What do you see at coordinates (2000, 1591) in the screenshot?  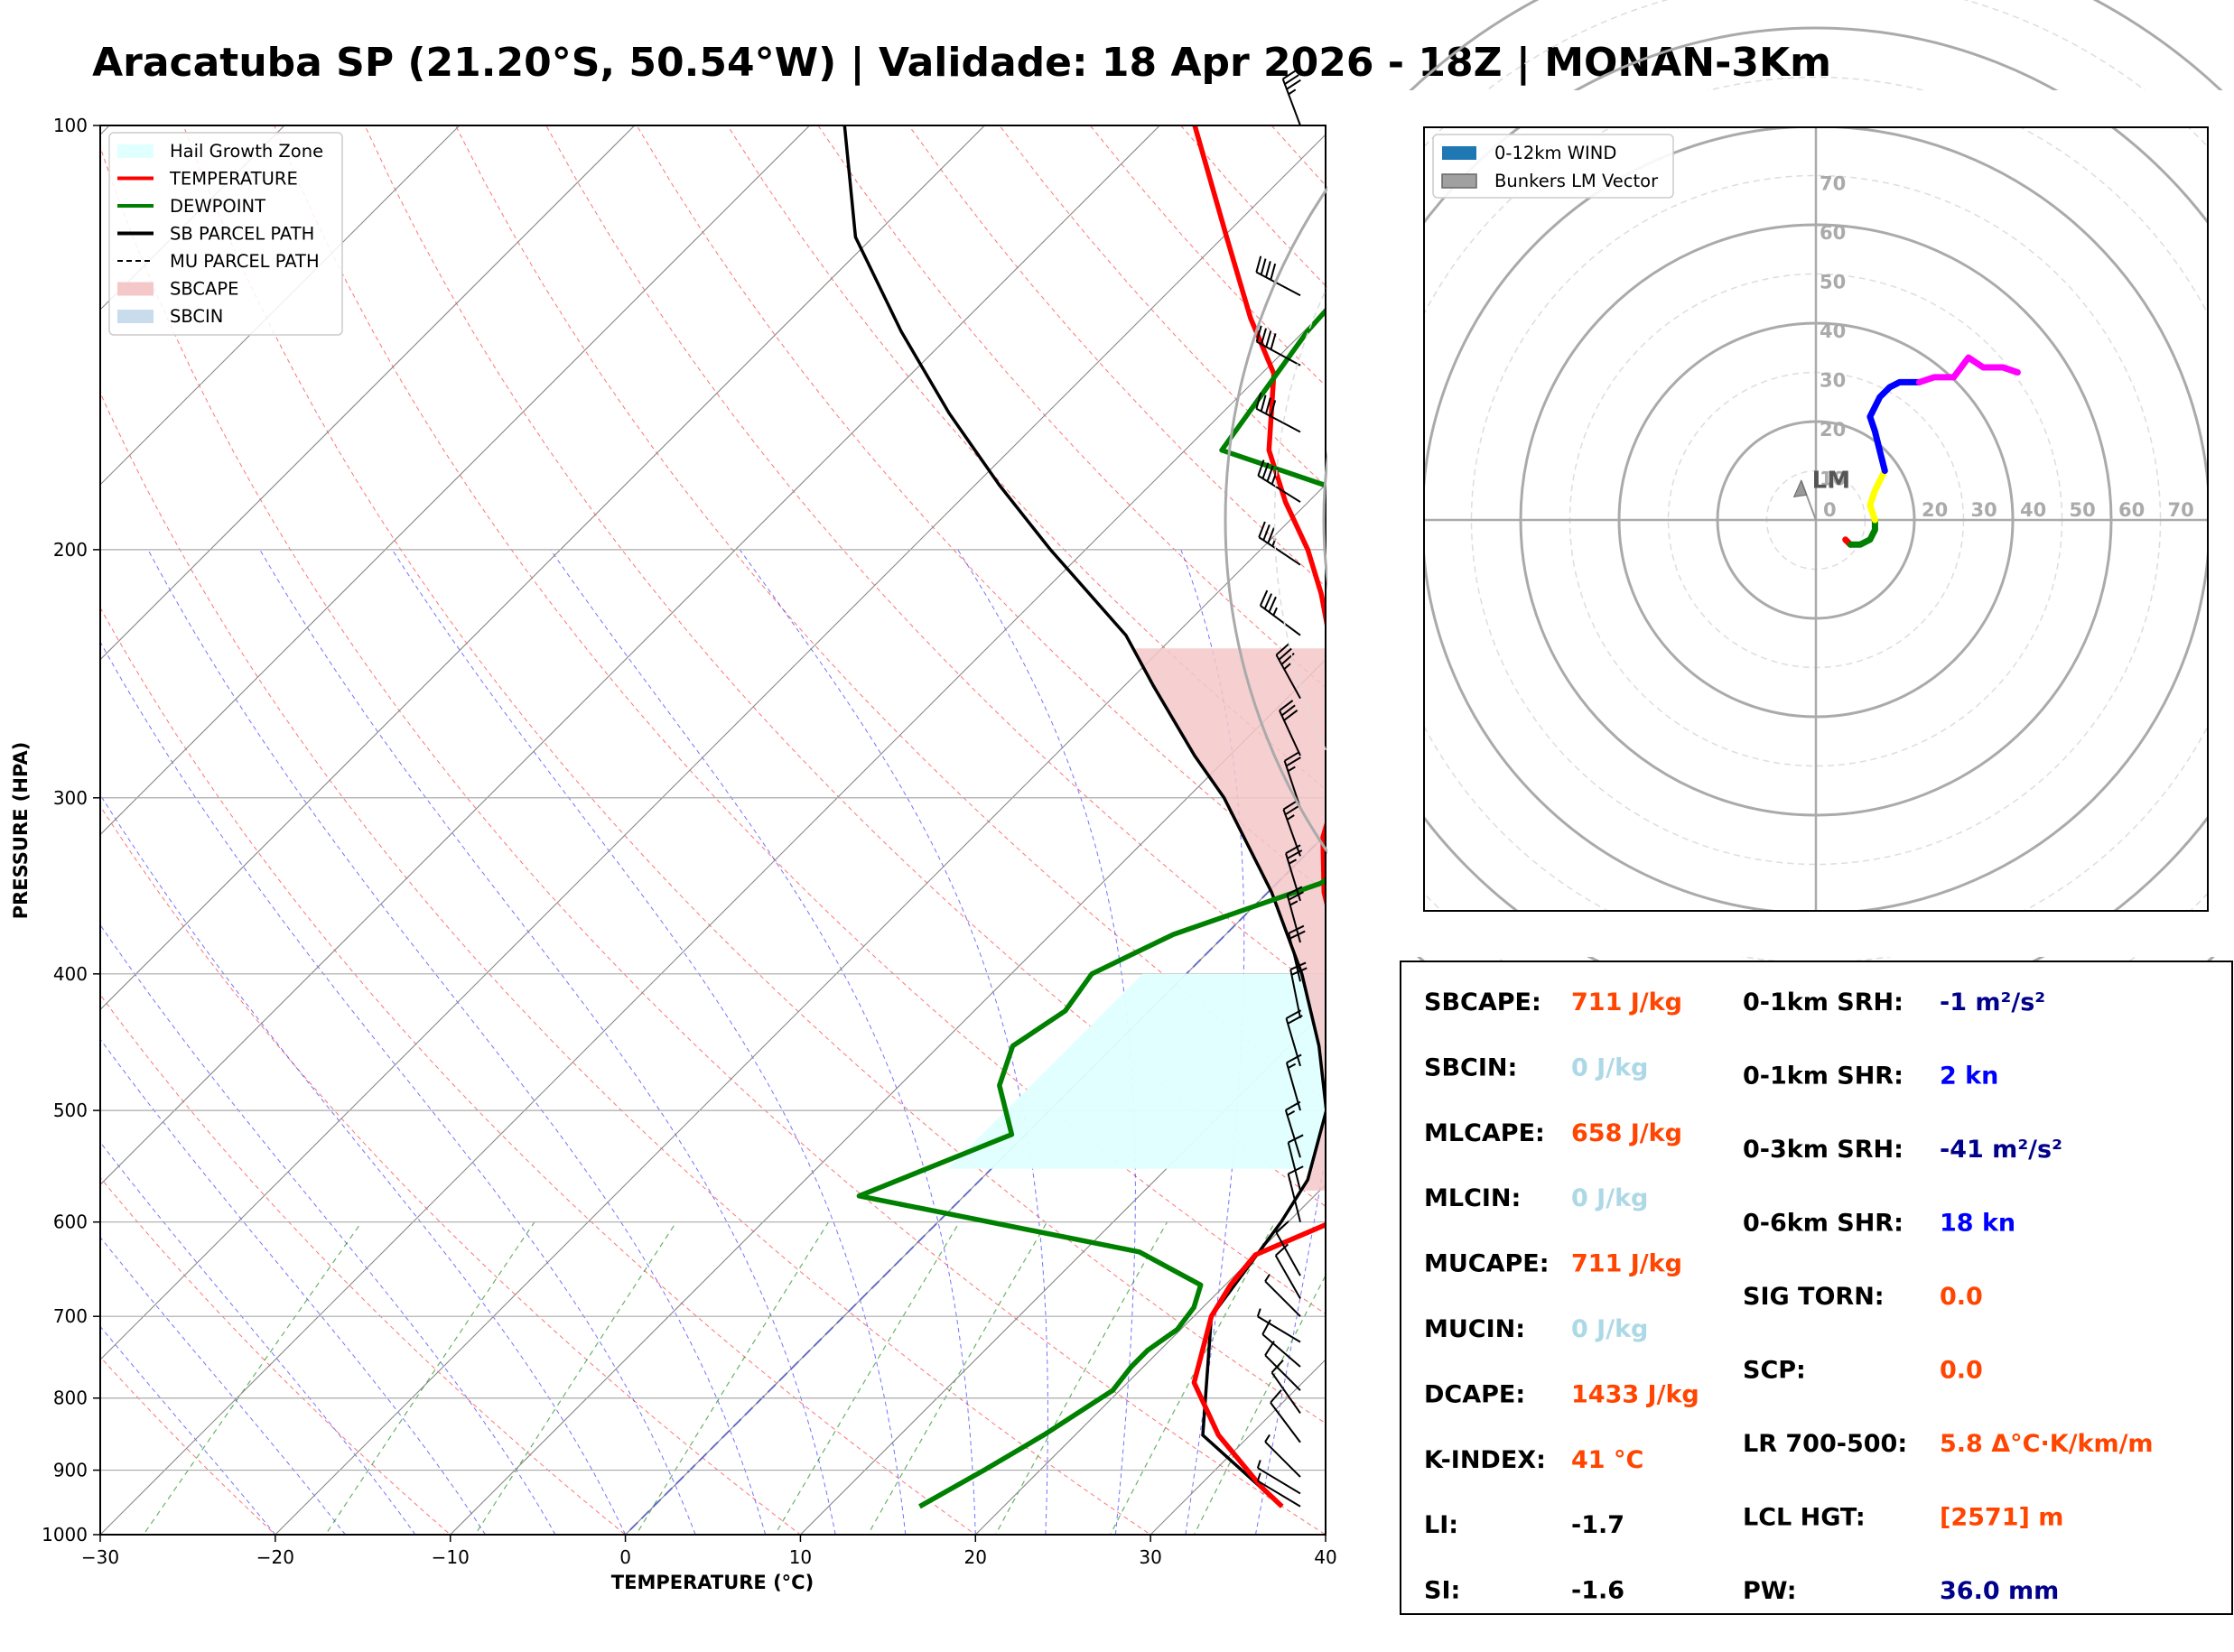 I see `index-value: 36.0 mm` at bounding box center [2000, 1591].